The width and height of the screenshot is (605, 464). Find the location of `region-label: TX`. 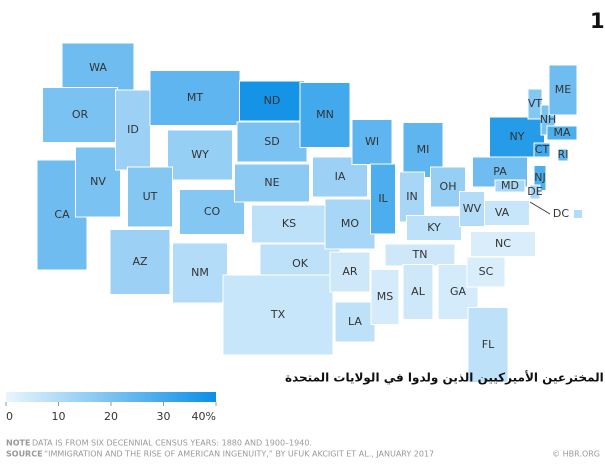

region-label: TX is located at coordinates (278, 314).